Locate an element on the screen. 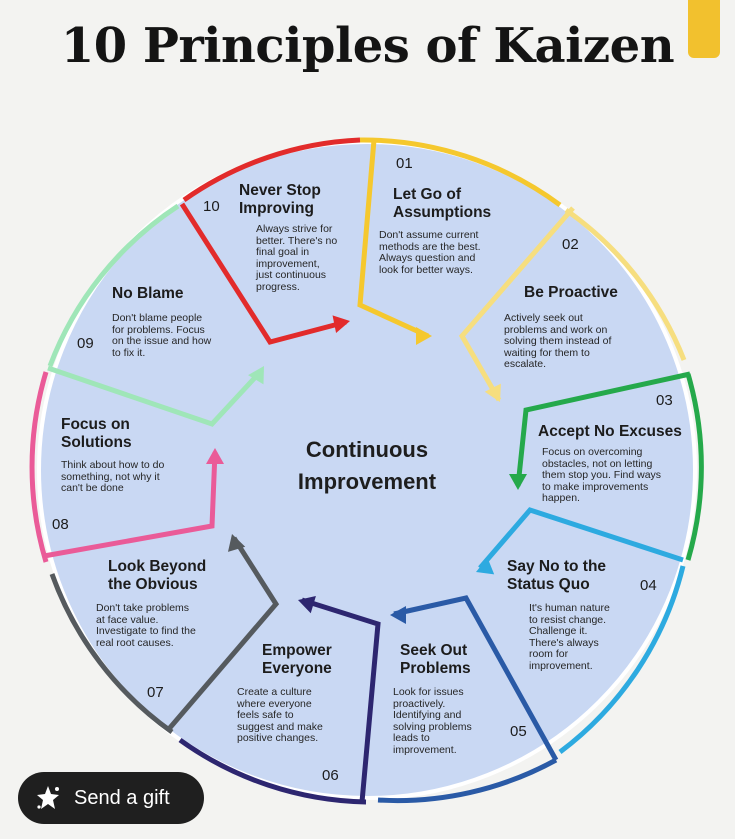  principle-04-number: 04 is located at coordinates (648, 585).